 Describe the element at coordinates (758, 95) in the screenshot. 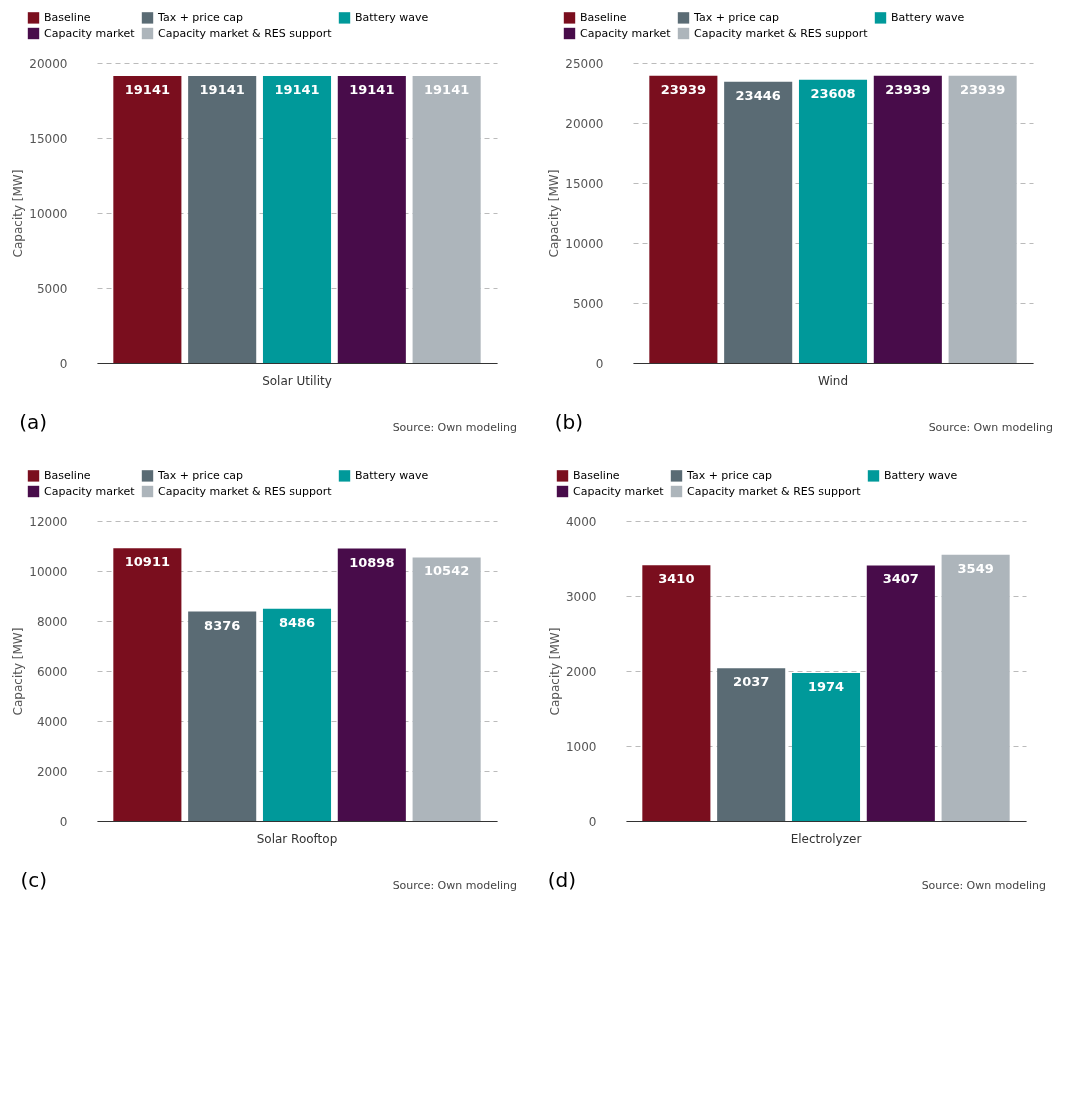

I see `data-label: 23446` at that location.